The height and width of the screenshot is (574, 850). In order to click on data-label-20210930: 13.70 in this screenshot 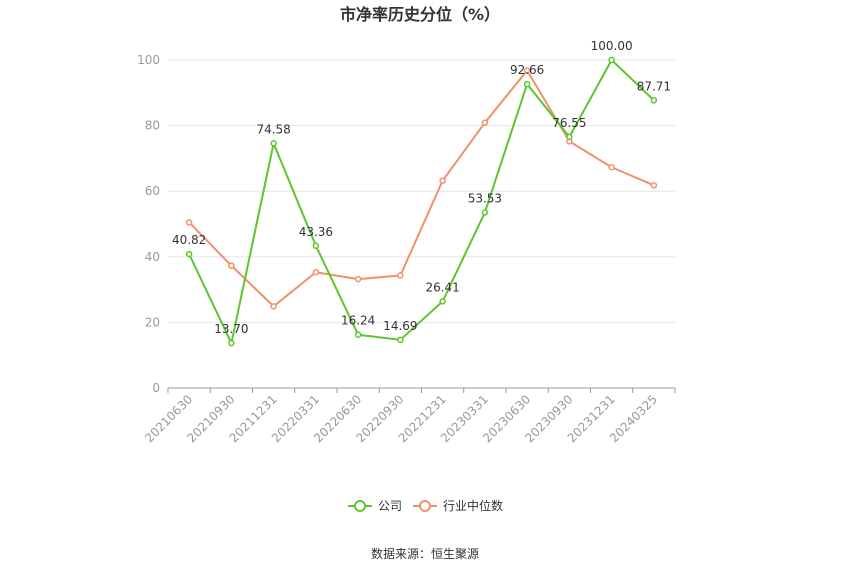, I will do `click(231, 329)`.